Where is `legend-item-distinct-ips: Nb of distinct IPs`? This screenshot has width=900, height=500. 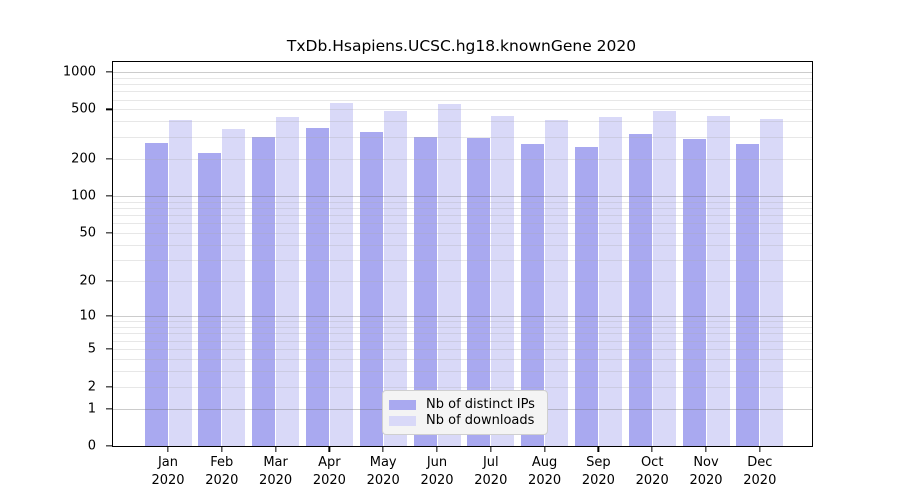
legend-item-distinct-ips: Nb of distinct IPs is located at coordinates (464, 404).